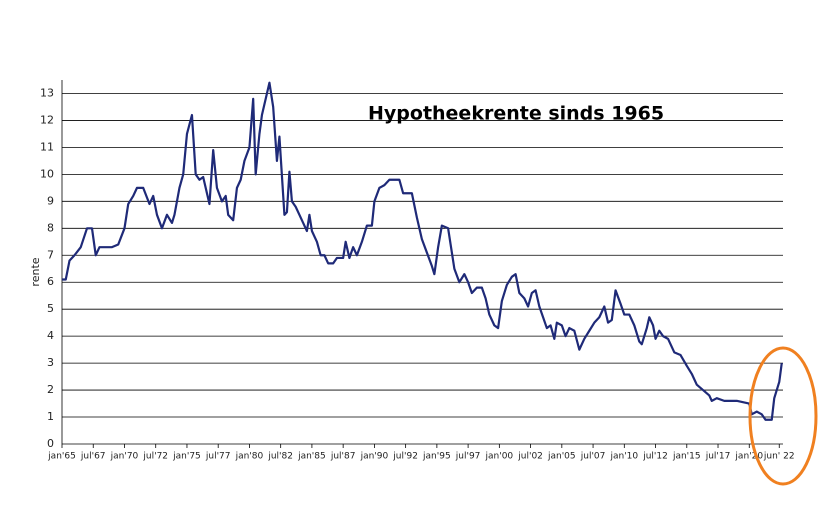  What do you see at coordinates (623, 457) in the screenshot?
I see `x-tick-label: jan'10` at bounding box center [623, 457].